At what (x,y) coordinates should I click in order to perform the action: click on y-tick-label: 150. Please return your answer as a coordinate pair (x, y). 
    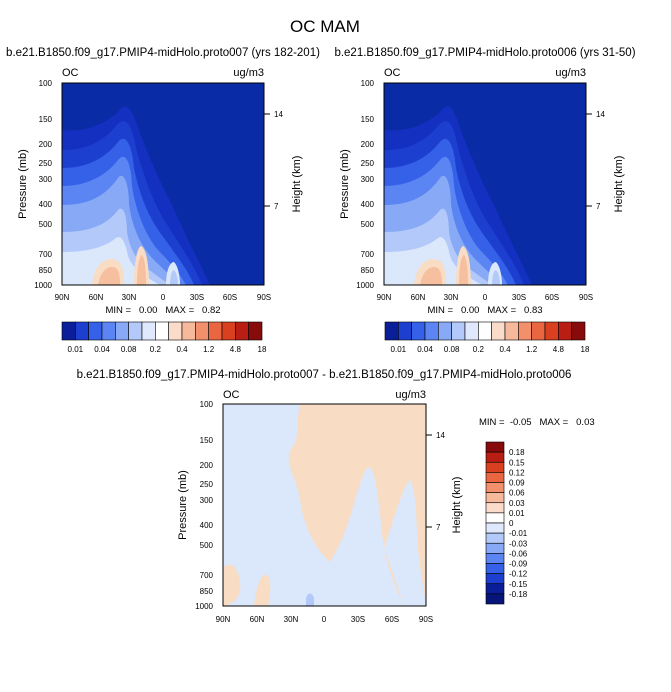
    Looking at the image, I should click on (207, 440).